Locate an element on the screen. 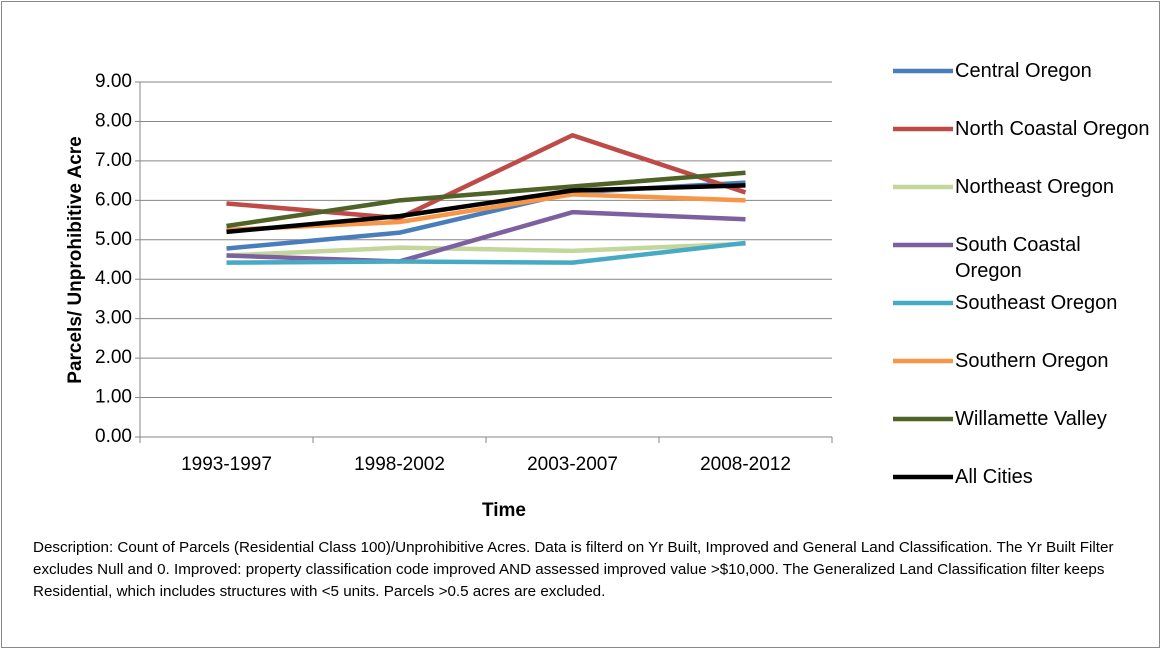  legend-label: Southeast Oregon is located at coordinates (1036, 303).